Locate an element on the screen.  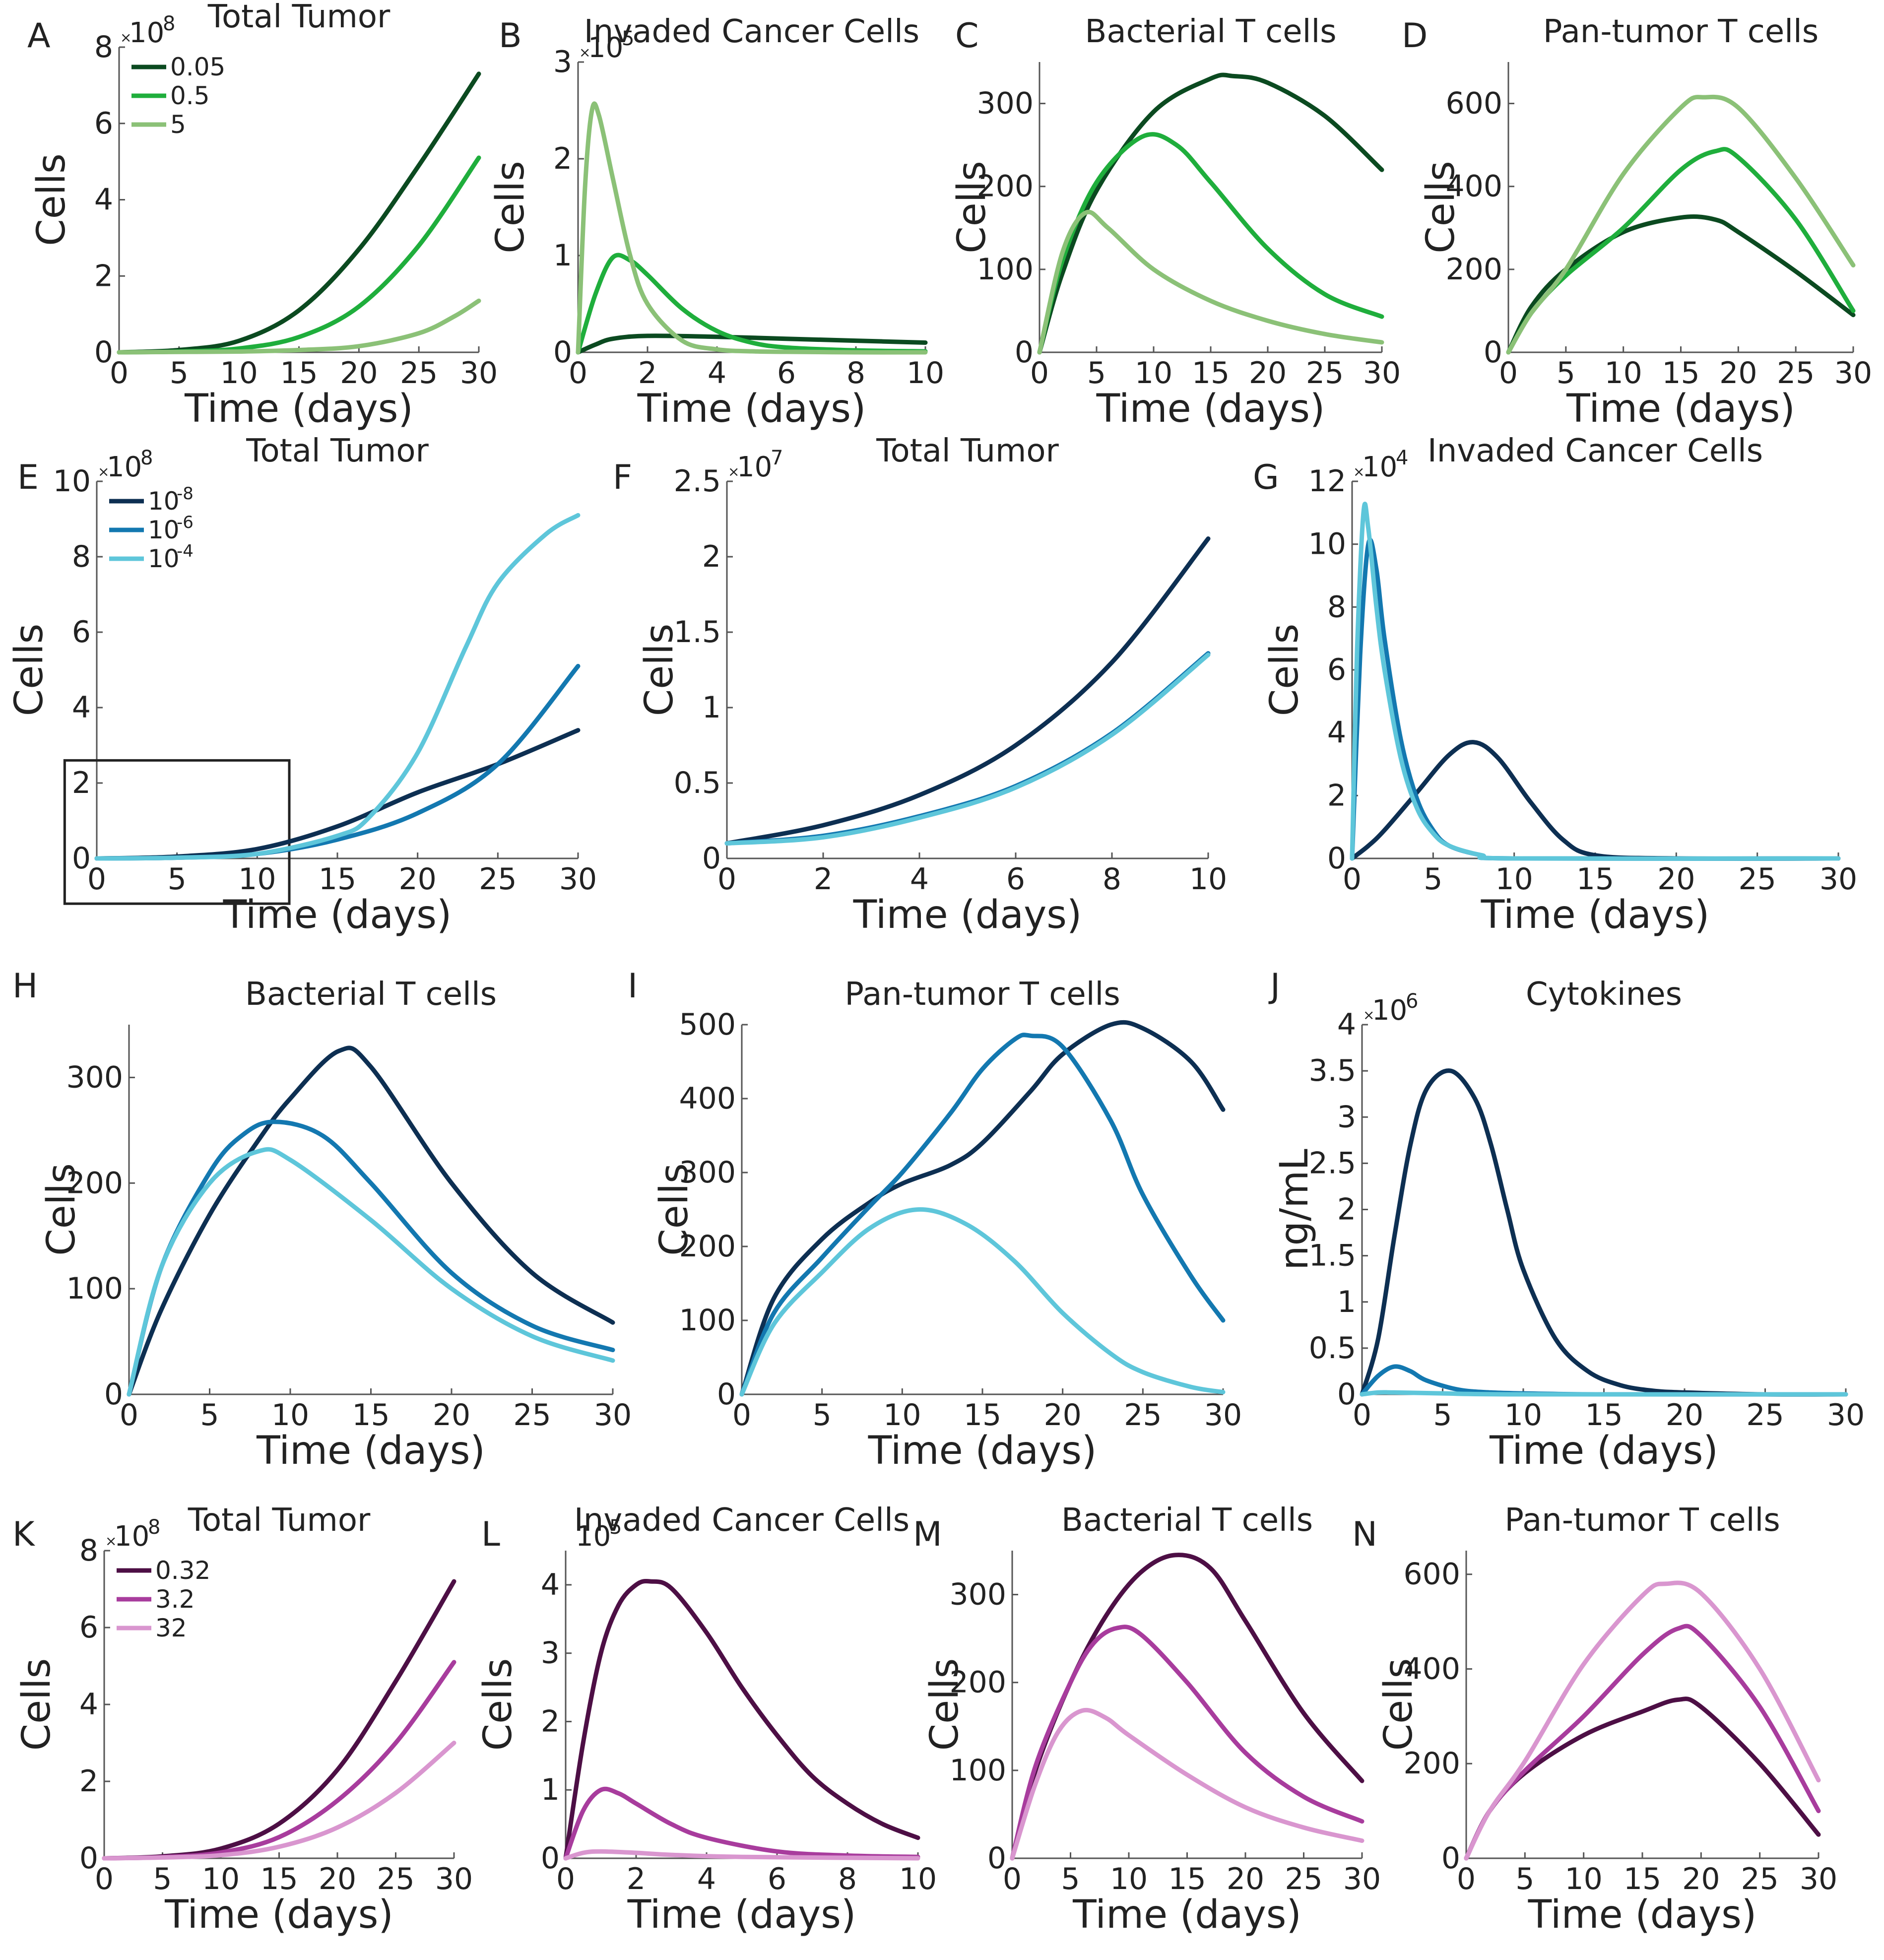
y-tick-label-e: 2 is located at coordinates (81, 783).